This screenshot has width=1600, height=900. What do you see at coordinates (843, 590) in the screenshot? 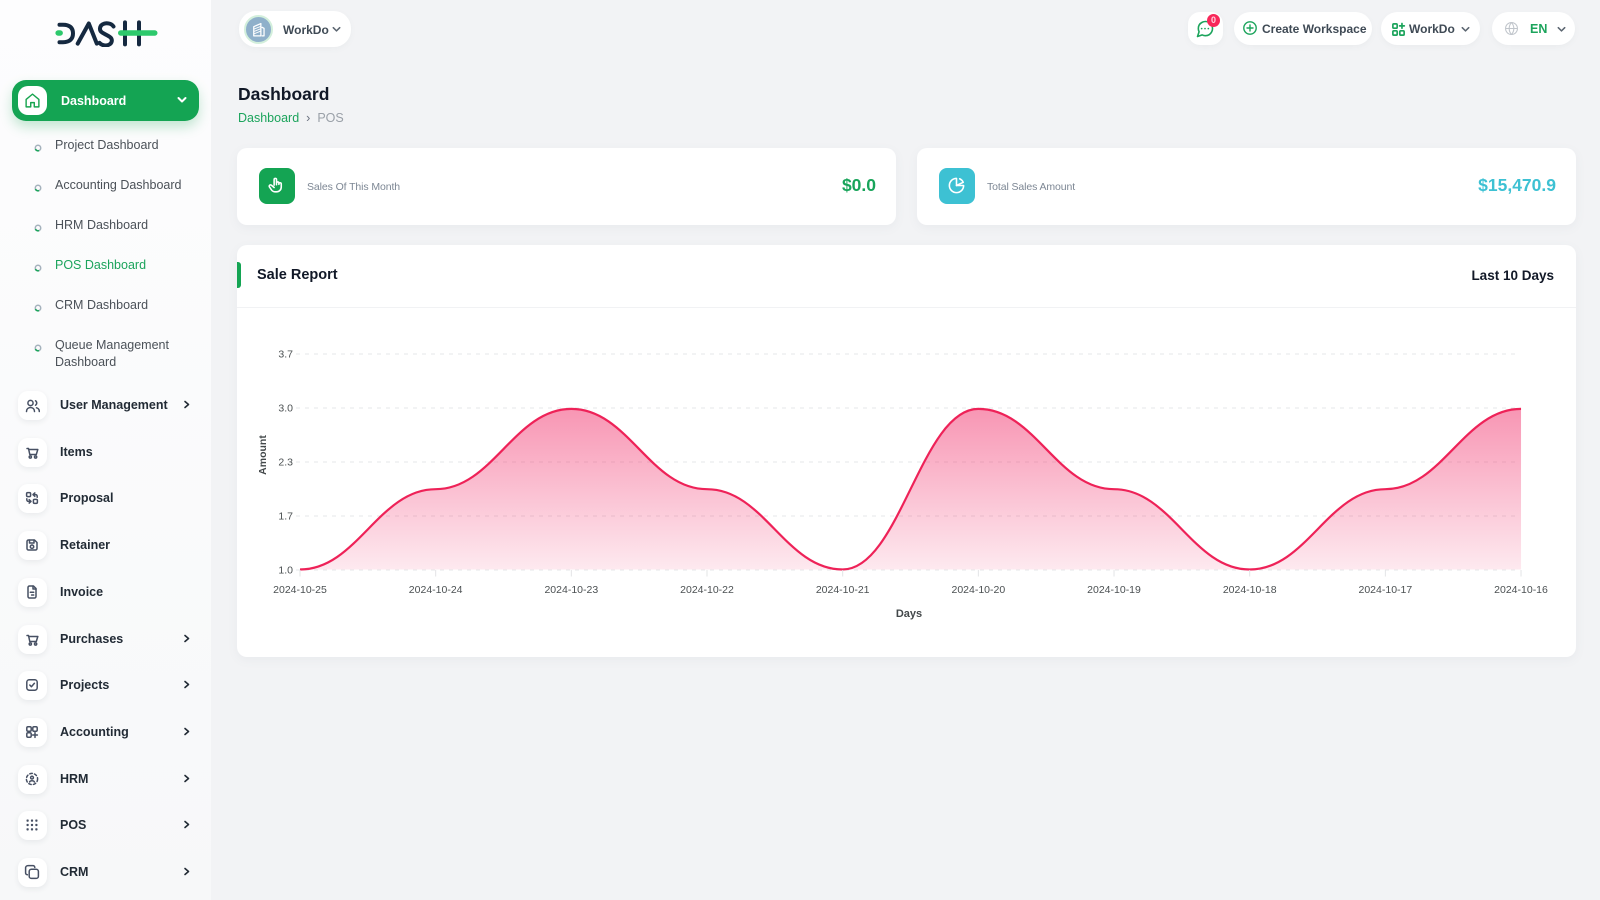
I see `svg-text: 2024-10-21` at bounding box center [843, 590].